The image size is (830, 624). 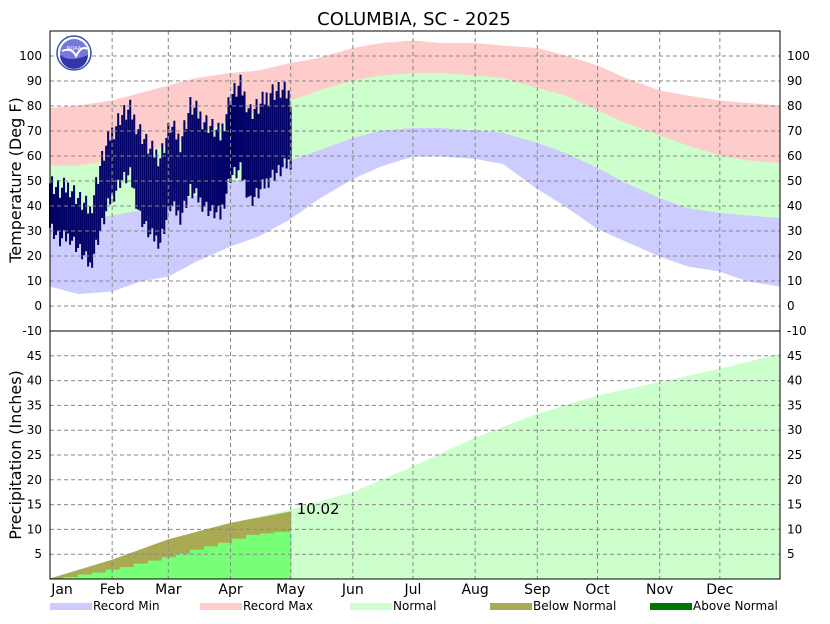 I want to click on month-label: Feb, so click(x=112, y=590).